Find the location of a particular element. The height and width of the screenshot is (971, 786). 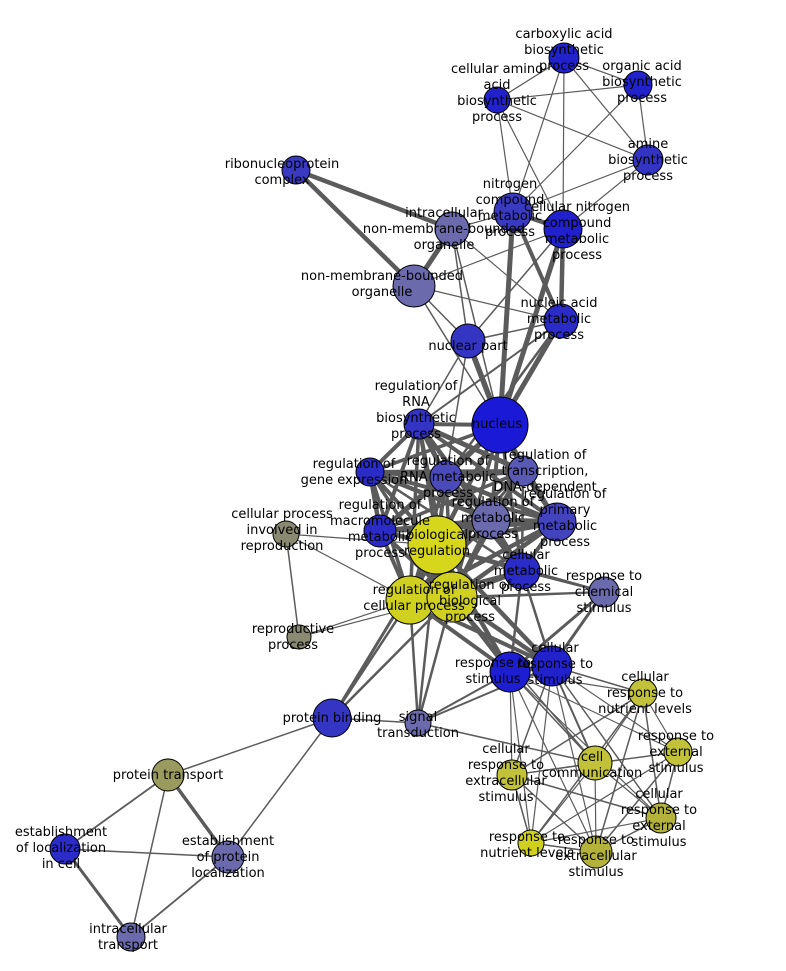

graph-node-regulation-of-primary-metabolic-process: regulation of primary metabolic process is located at coordinates (557, 522).